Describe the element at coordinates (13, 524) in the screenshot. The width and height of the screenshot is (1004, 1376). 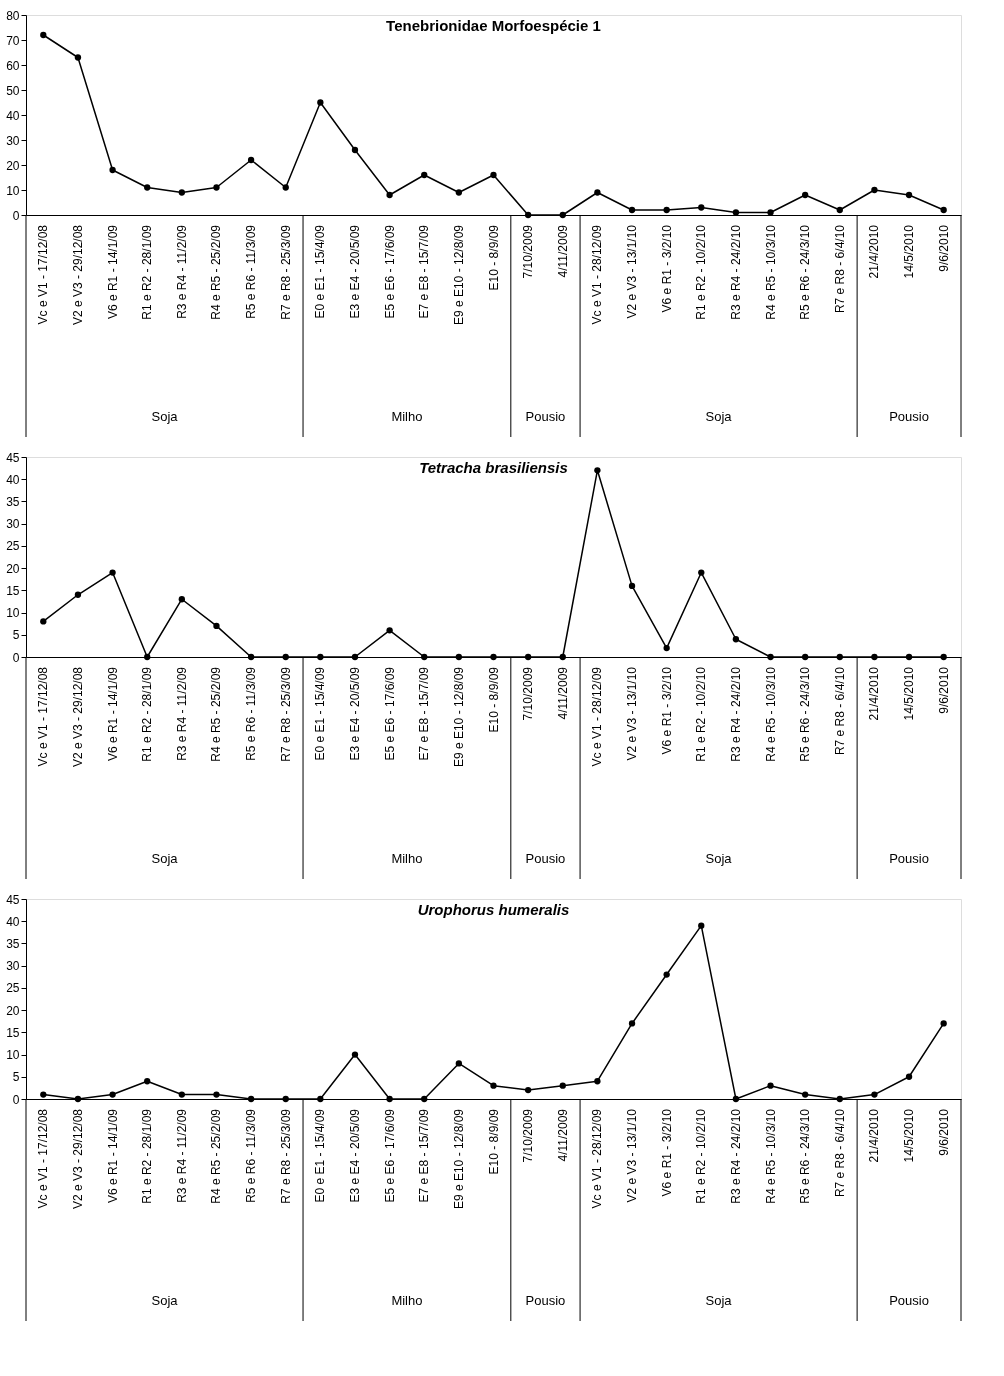
I see `y-tick-label: 30` at that location.